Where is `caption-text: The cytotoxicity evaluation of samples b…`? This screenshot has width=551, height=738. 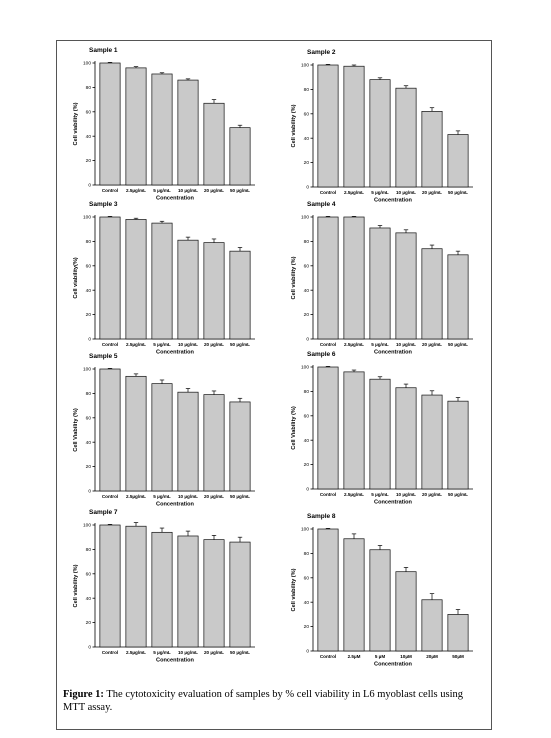 caption-text: The cytotoxicity evaluation of samples b… is located at coordinates (263, 701).